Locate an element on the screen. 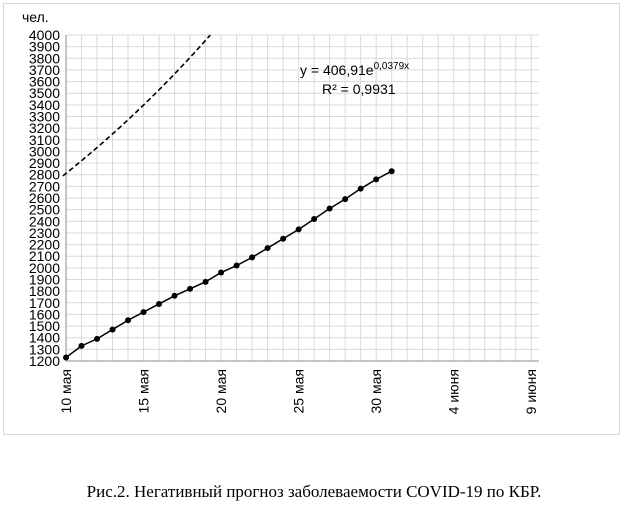  x-tick-label: 20 мая is located at coordinates (221, 391).